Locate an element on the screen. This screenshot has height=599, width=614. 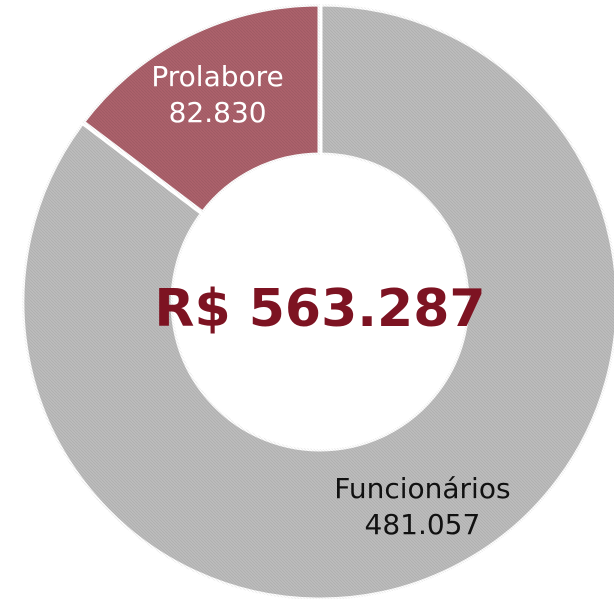
slice-value: 481.057 is located at coordinates (423, 524).